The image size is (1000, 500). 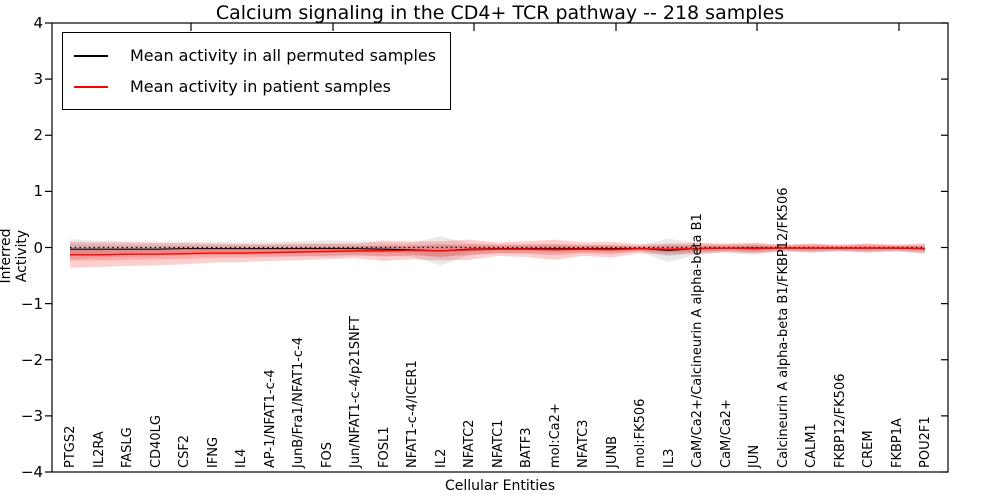 What do you see at coordinates (270, 418) in the screenshot?
I see `x-tick-label: AP-1/NFAT1-c-4` at bounding box center [270, 418].